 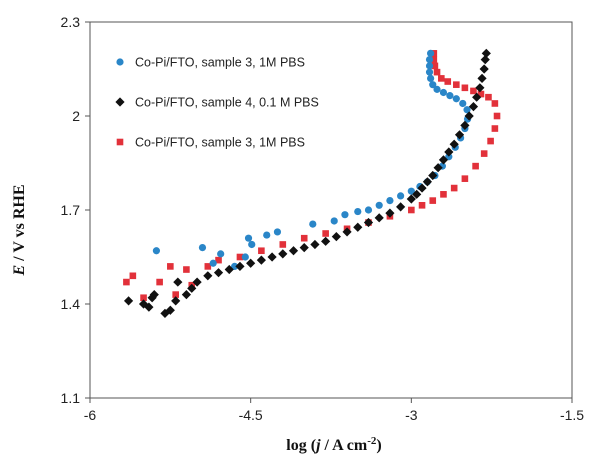 What do you see at coordinates (71, 304) in the screenshot?
I see `y-tick-label: 1.4` at bounding box center [71, 304].